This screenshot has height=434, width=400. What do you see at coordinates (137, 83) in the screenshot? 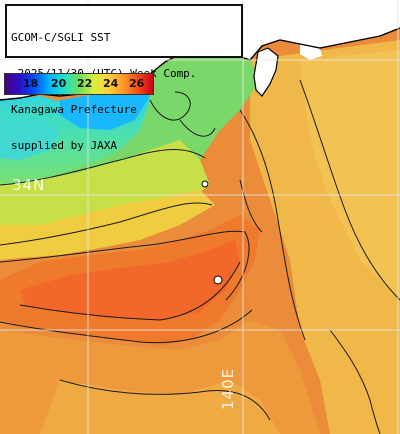
I see `colorbar-tick: 26` at bounding box center [137, 83].